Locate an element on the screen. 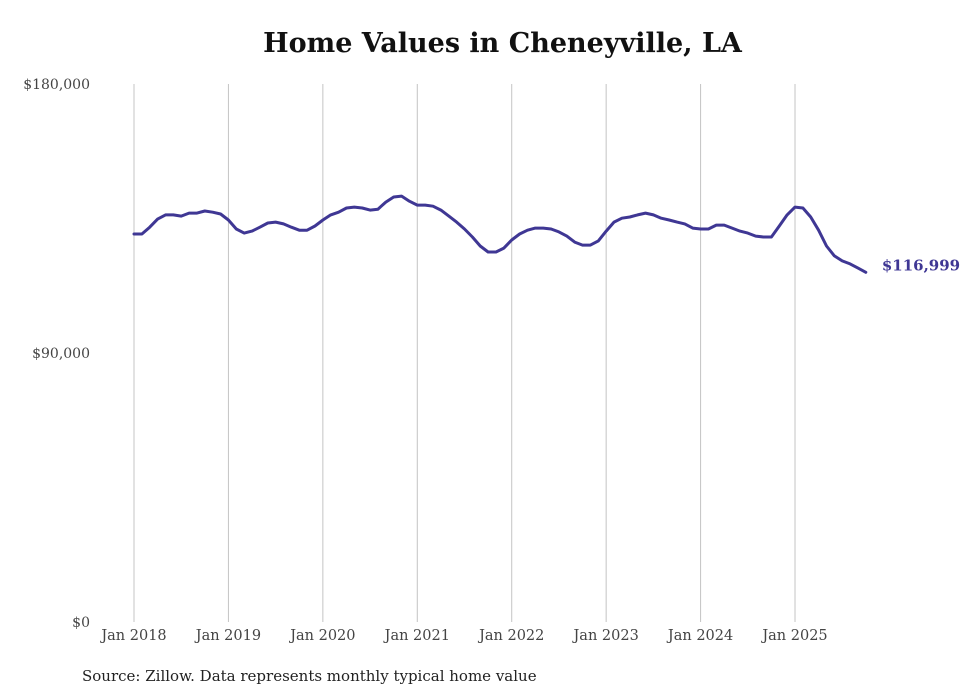  y-tick-label: $90,000 is located at coordinates (61, 354).